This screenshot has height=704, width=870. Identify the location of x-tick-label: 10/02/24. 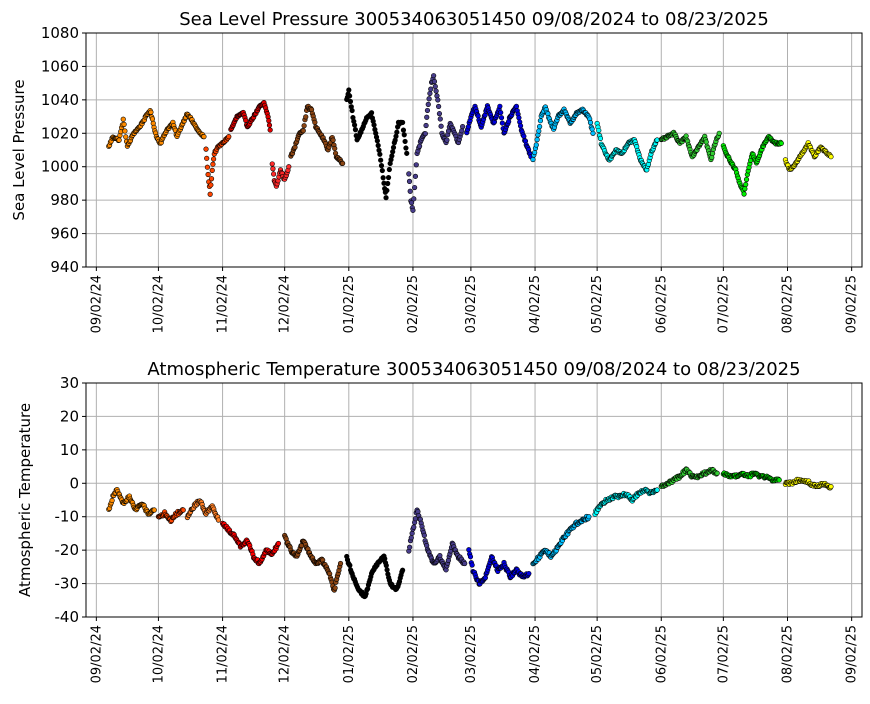
(158, 654).